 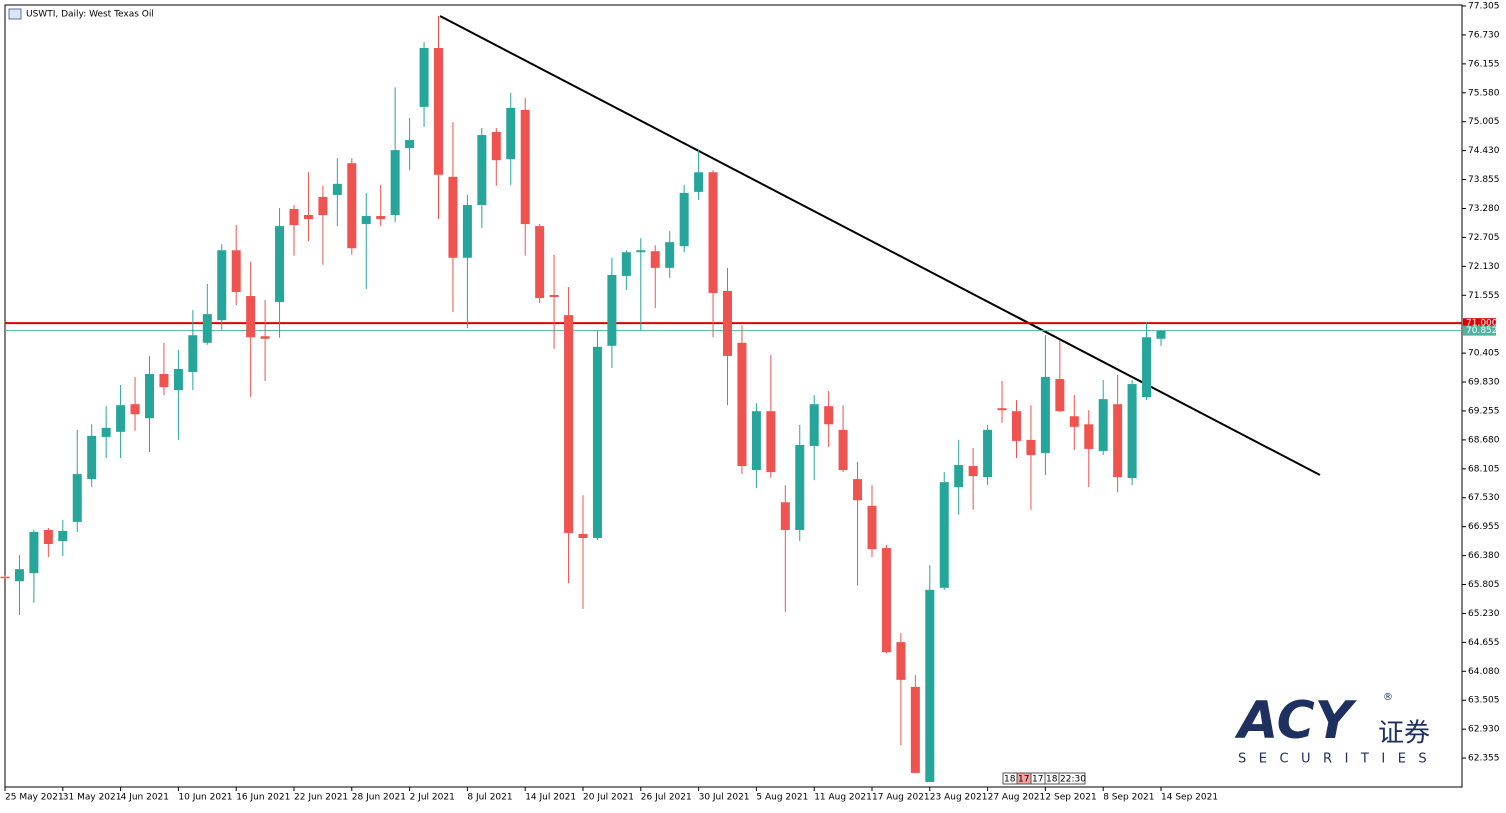 What do you see at coordinates (263, 798) in the screenshot?
I see `x-tick-label: 16 Jun 2021` at bounding box center [263, 798].